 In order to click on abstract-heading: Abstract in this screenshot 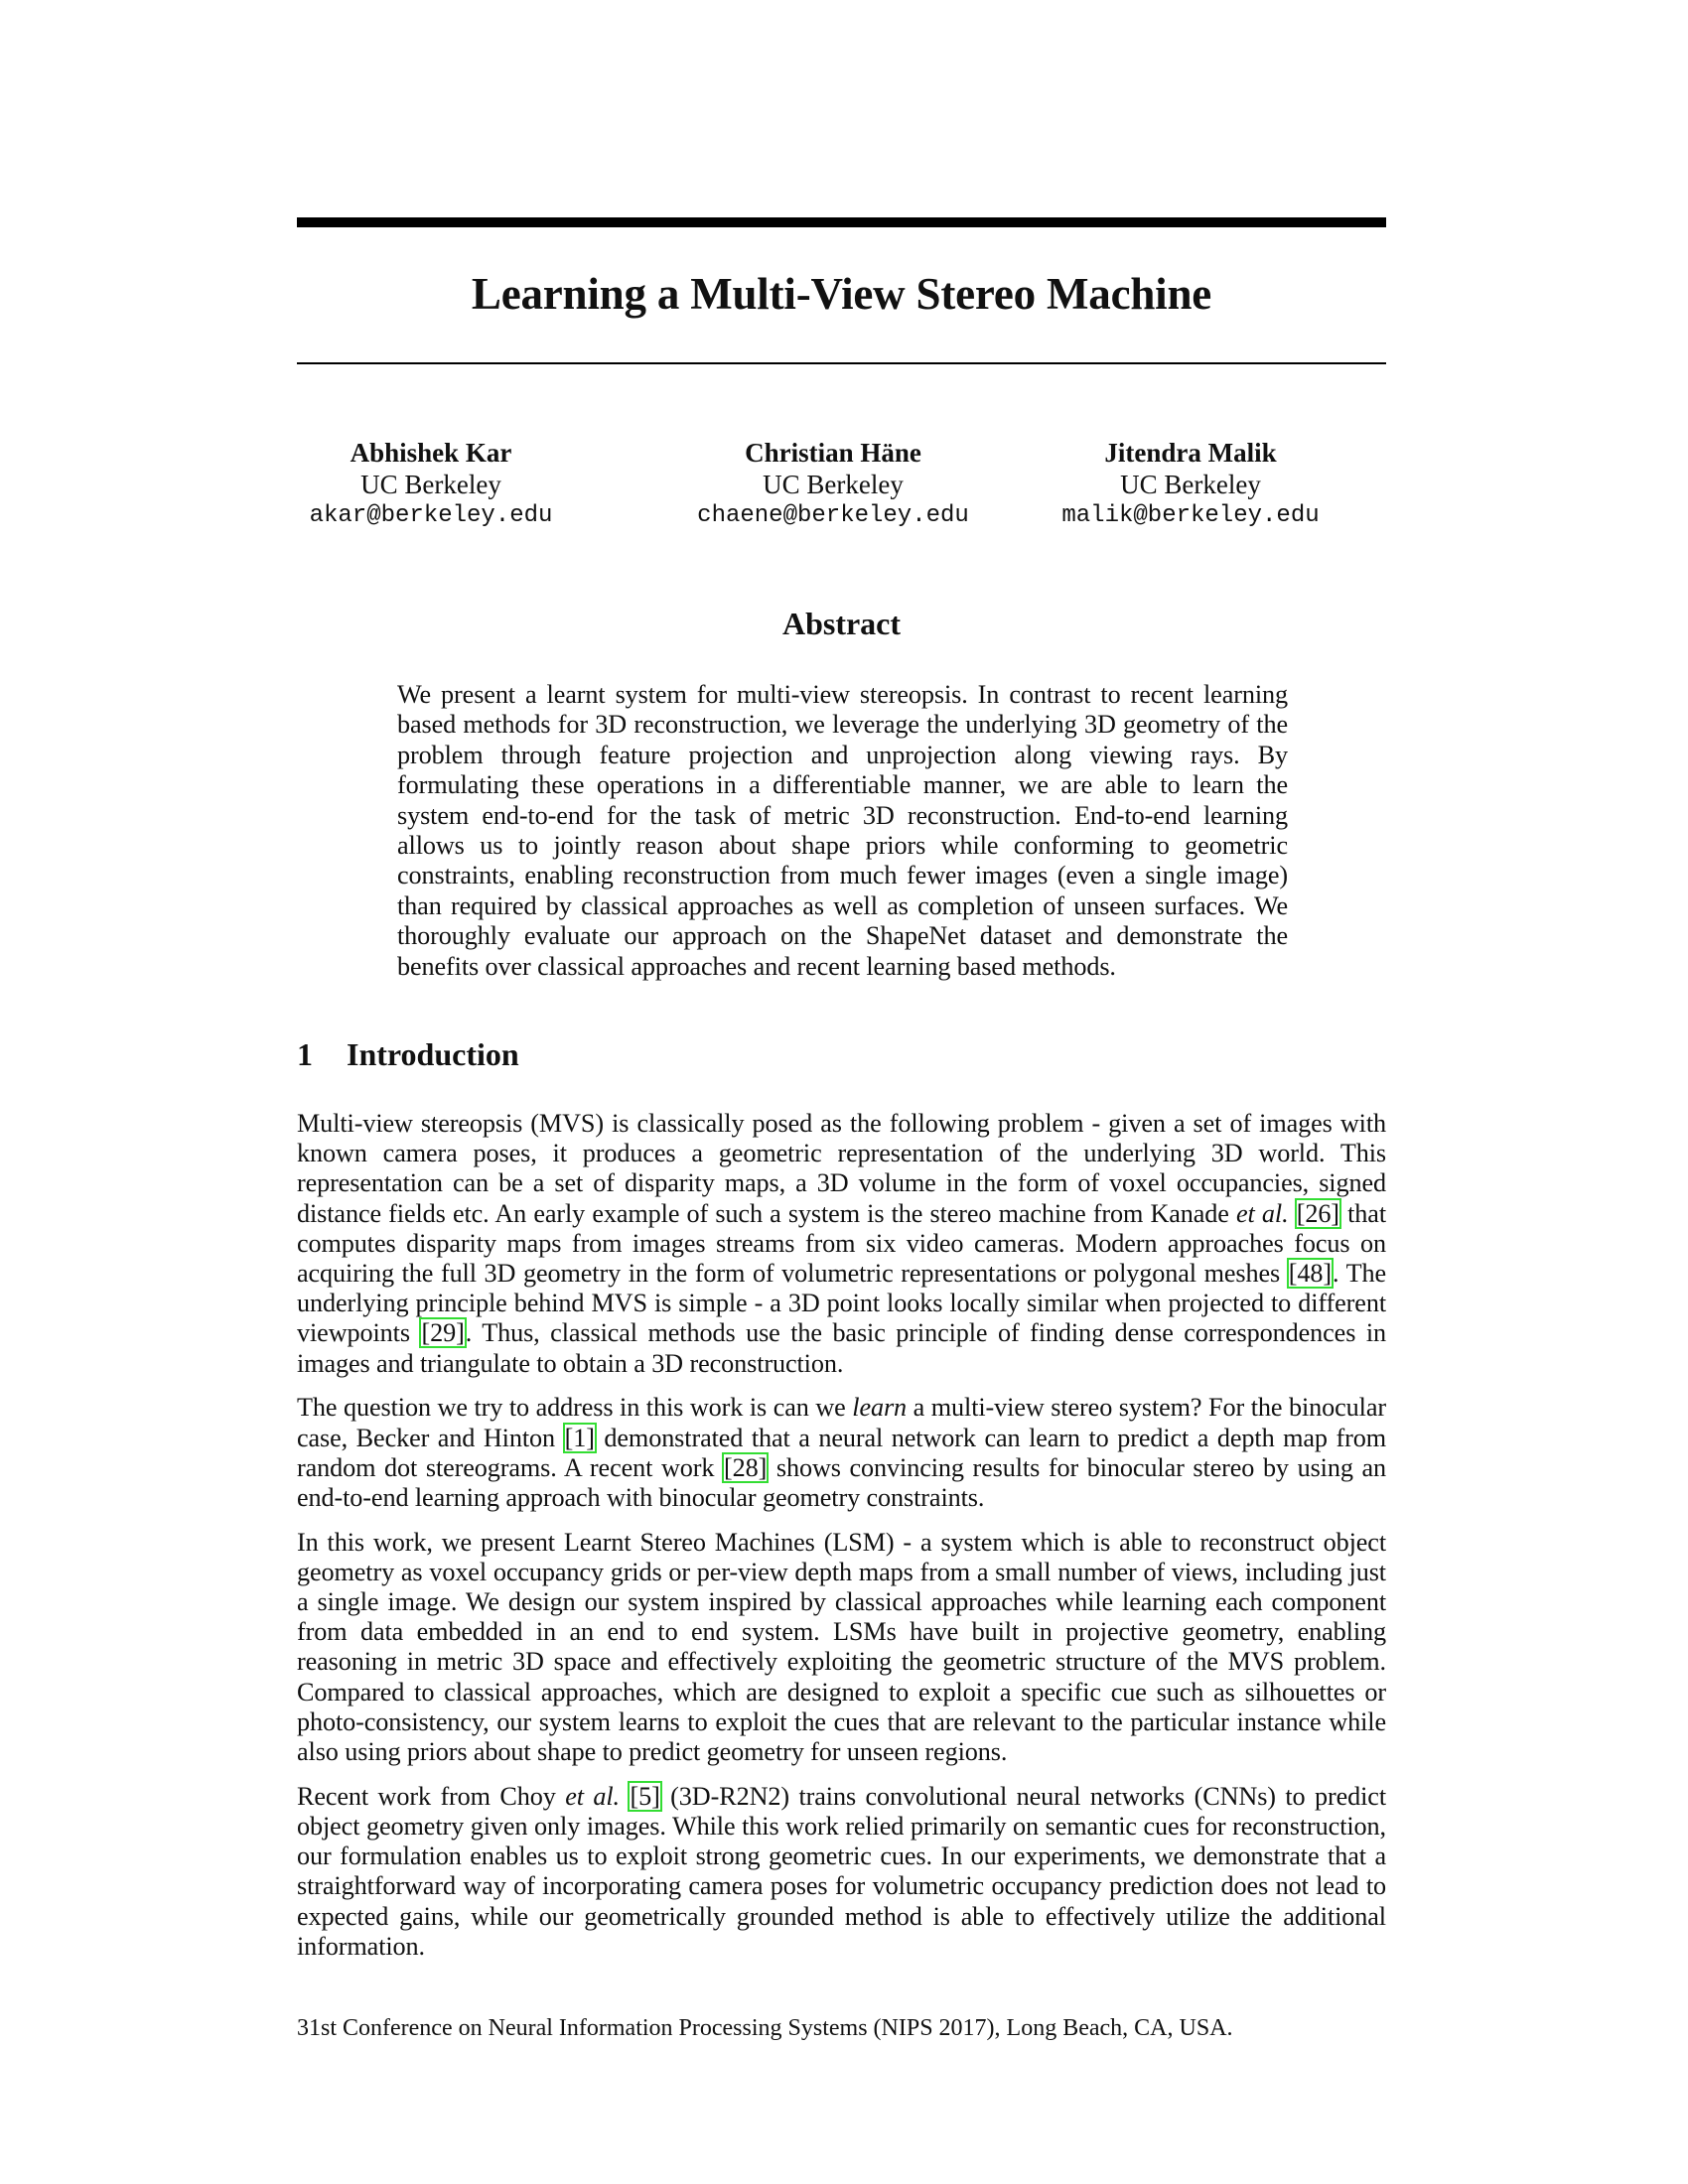, I will do `click(841, 623)`.